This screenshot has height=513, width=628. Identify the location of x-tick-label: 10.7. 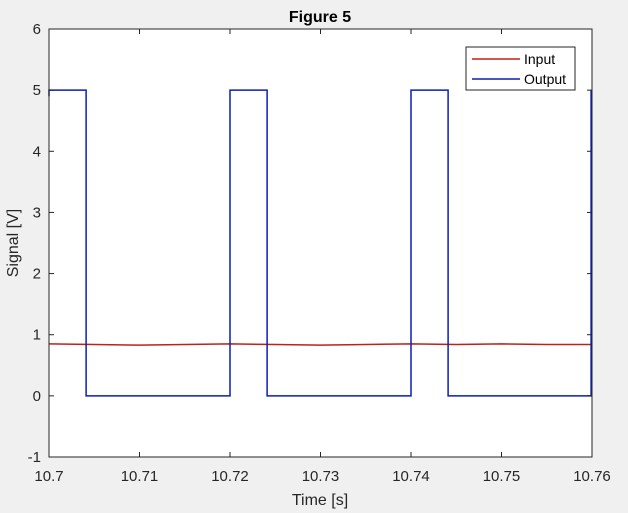
(48, 476).